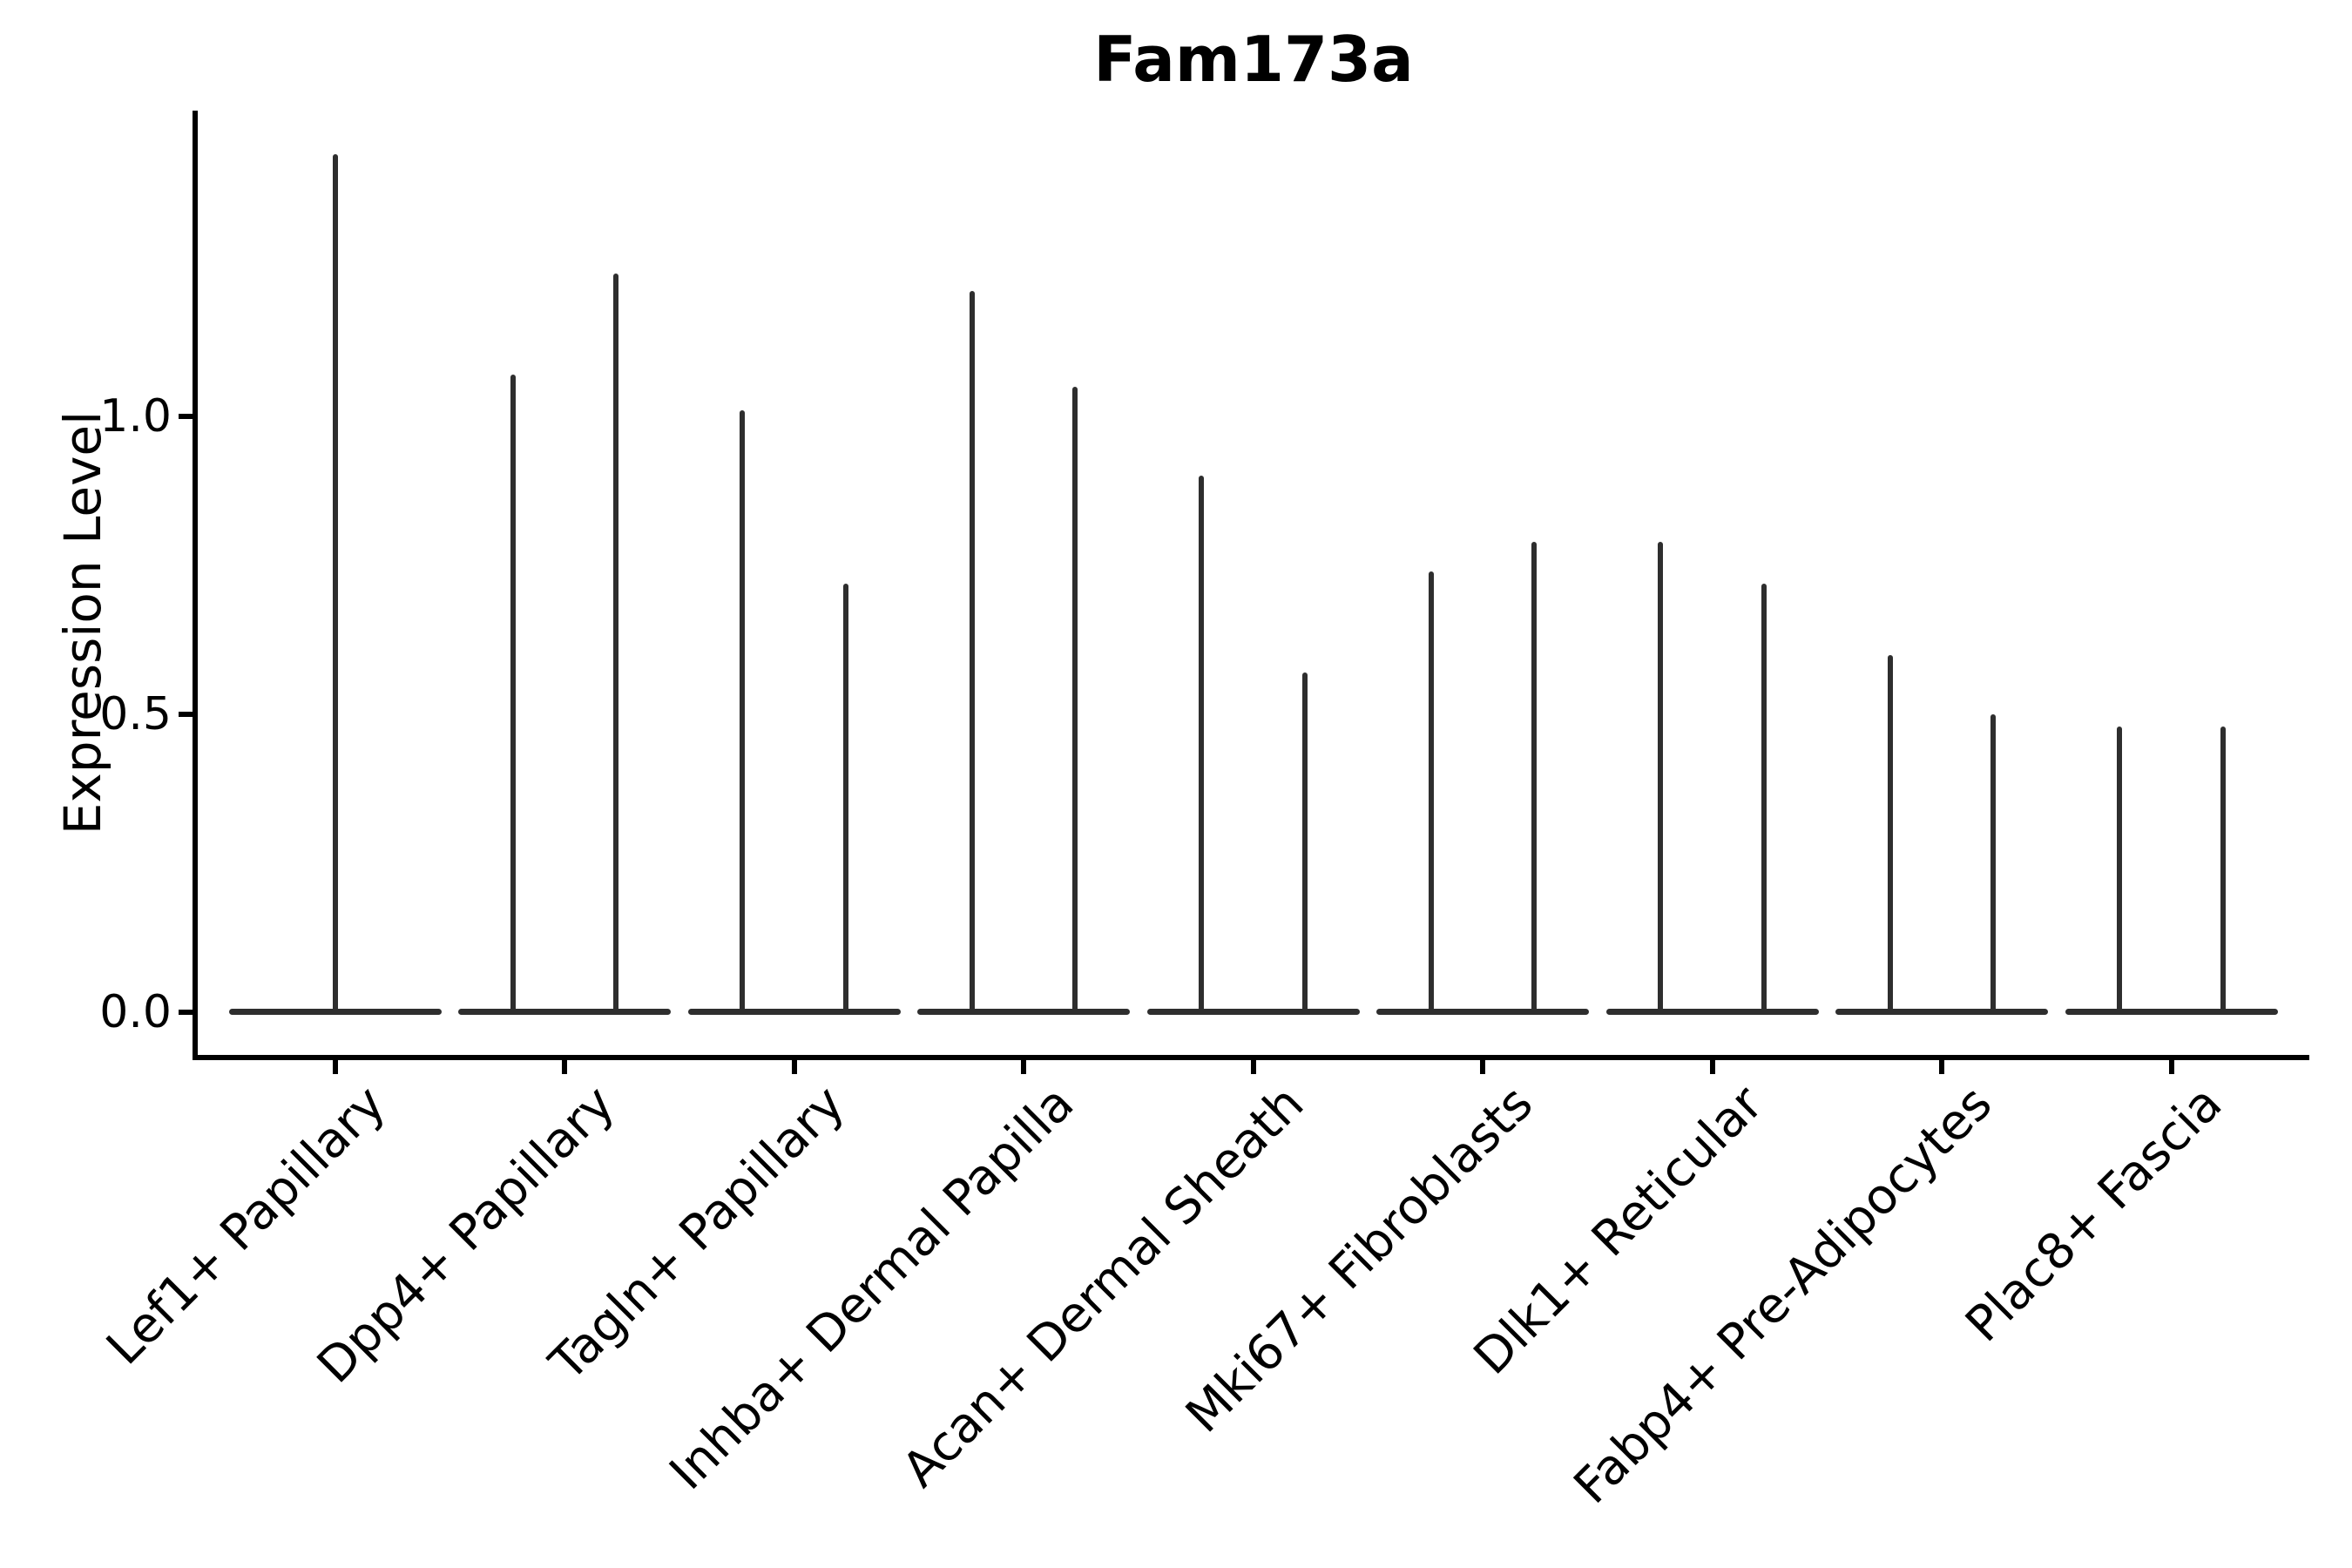 This screenshot has width=2352, height=1568. I want to click on x-tick-label: Acan+ Dermal Sheath, so click(1103, 1286).